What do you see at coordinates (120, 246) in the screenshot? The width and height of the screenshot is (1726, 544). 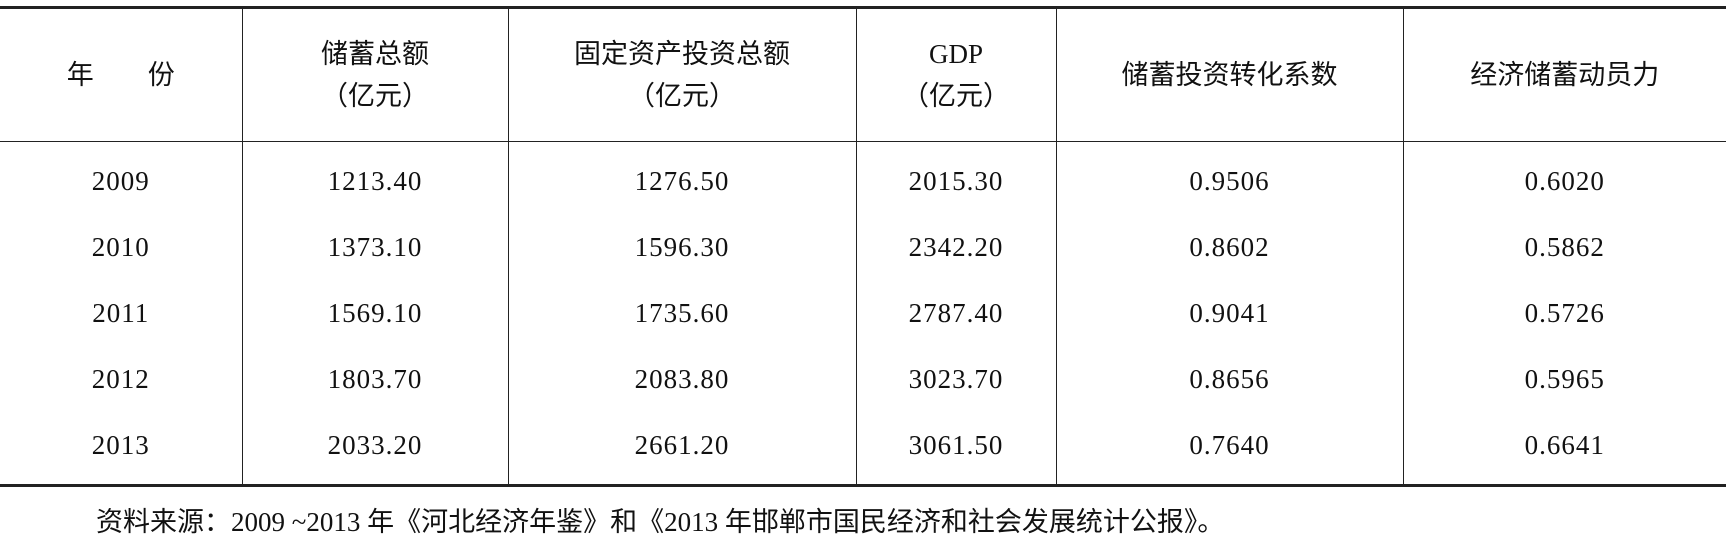 I see `table-cell: 2010` at bounding box center [120, 246].